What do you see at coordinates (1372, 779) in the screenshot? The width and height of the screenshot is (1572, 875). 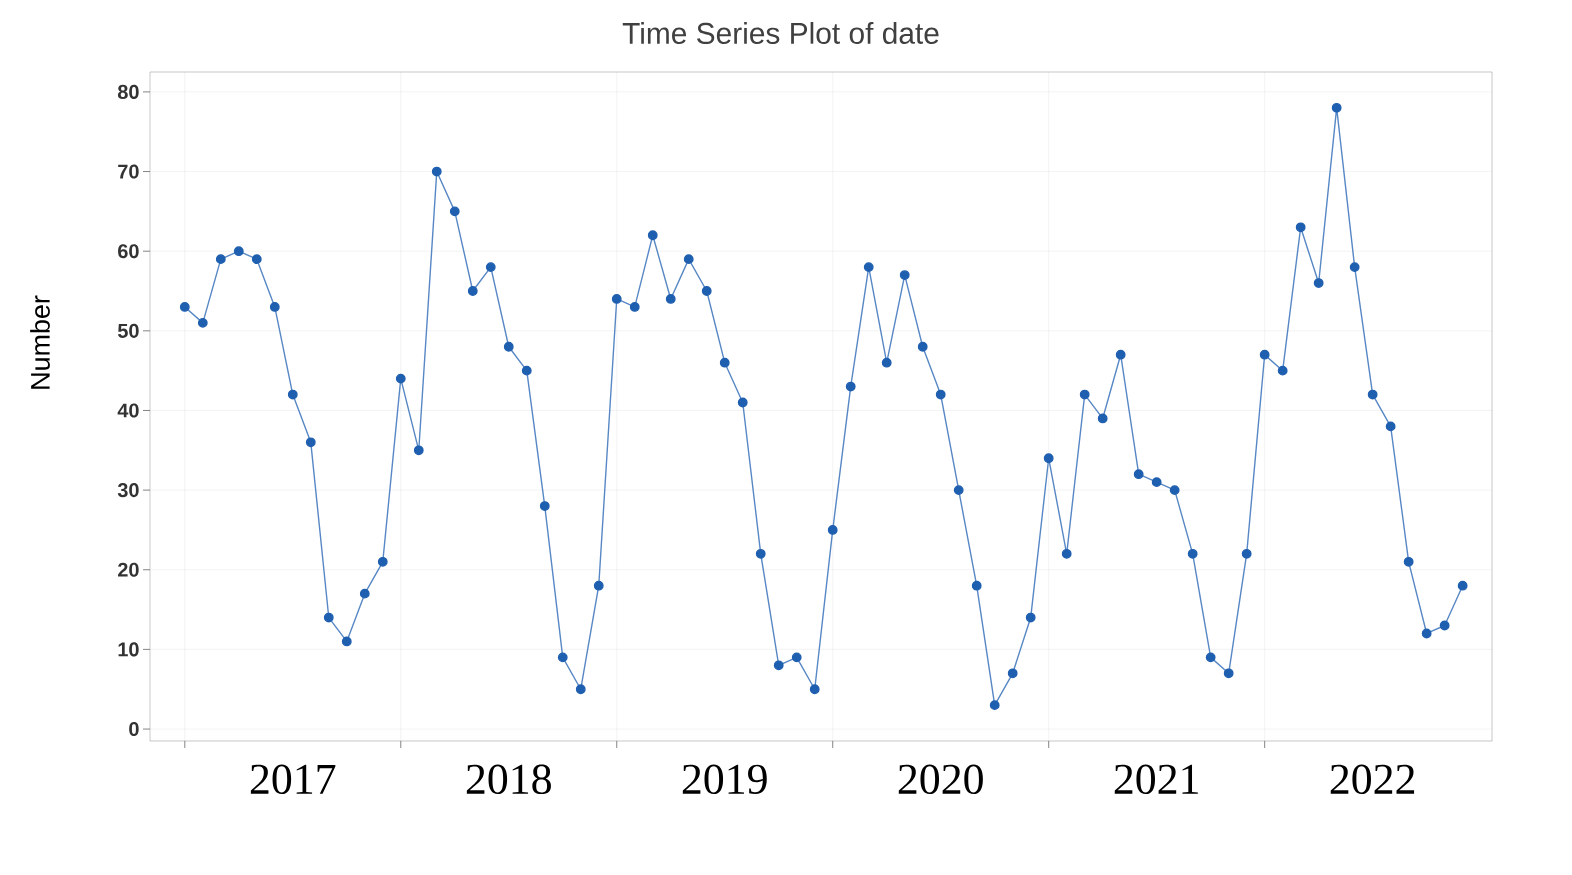 I see `x-tick-label: 2022` at bounding box center [1372, 779].